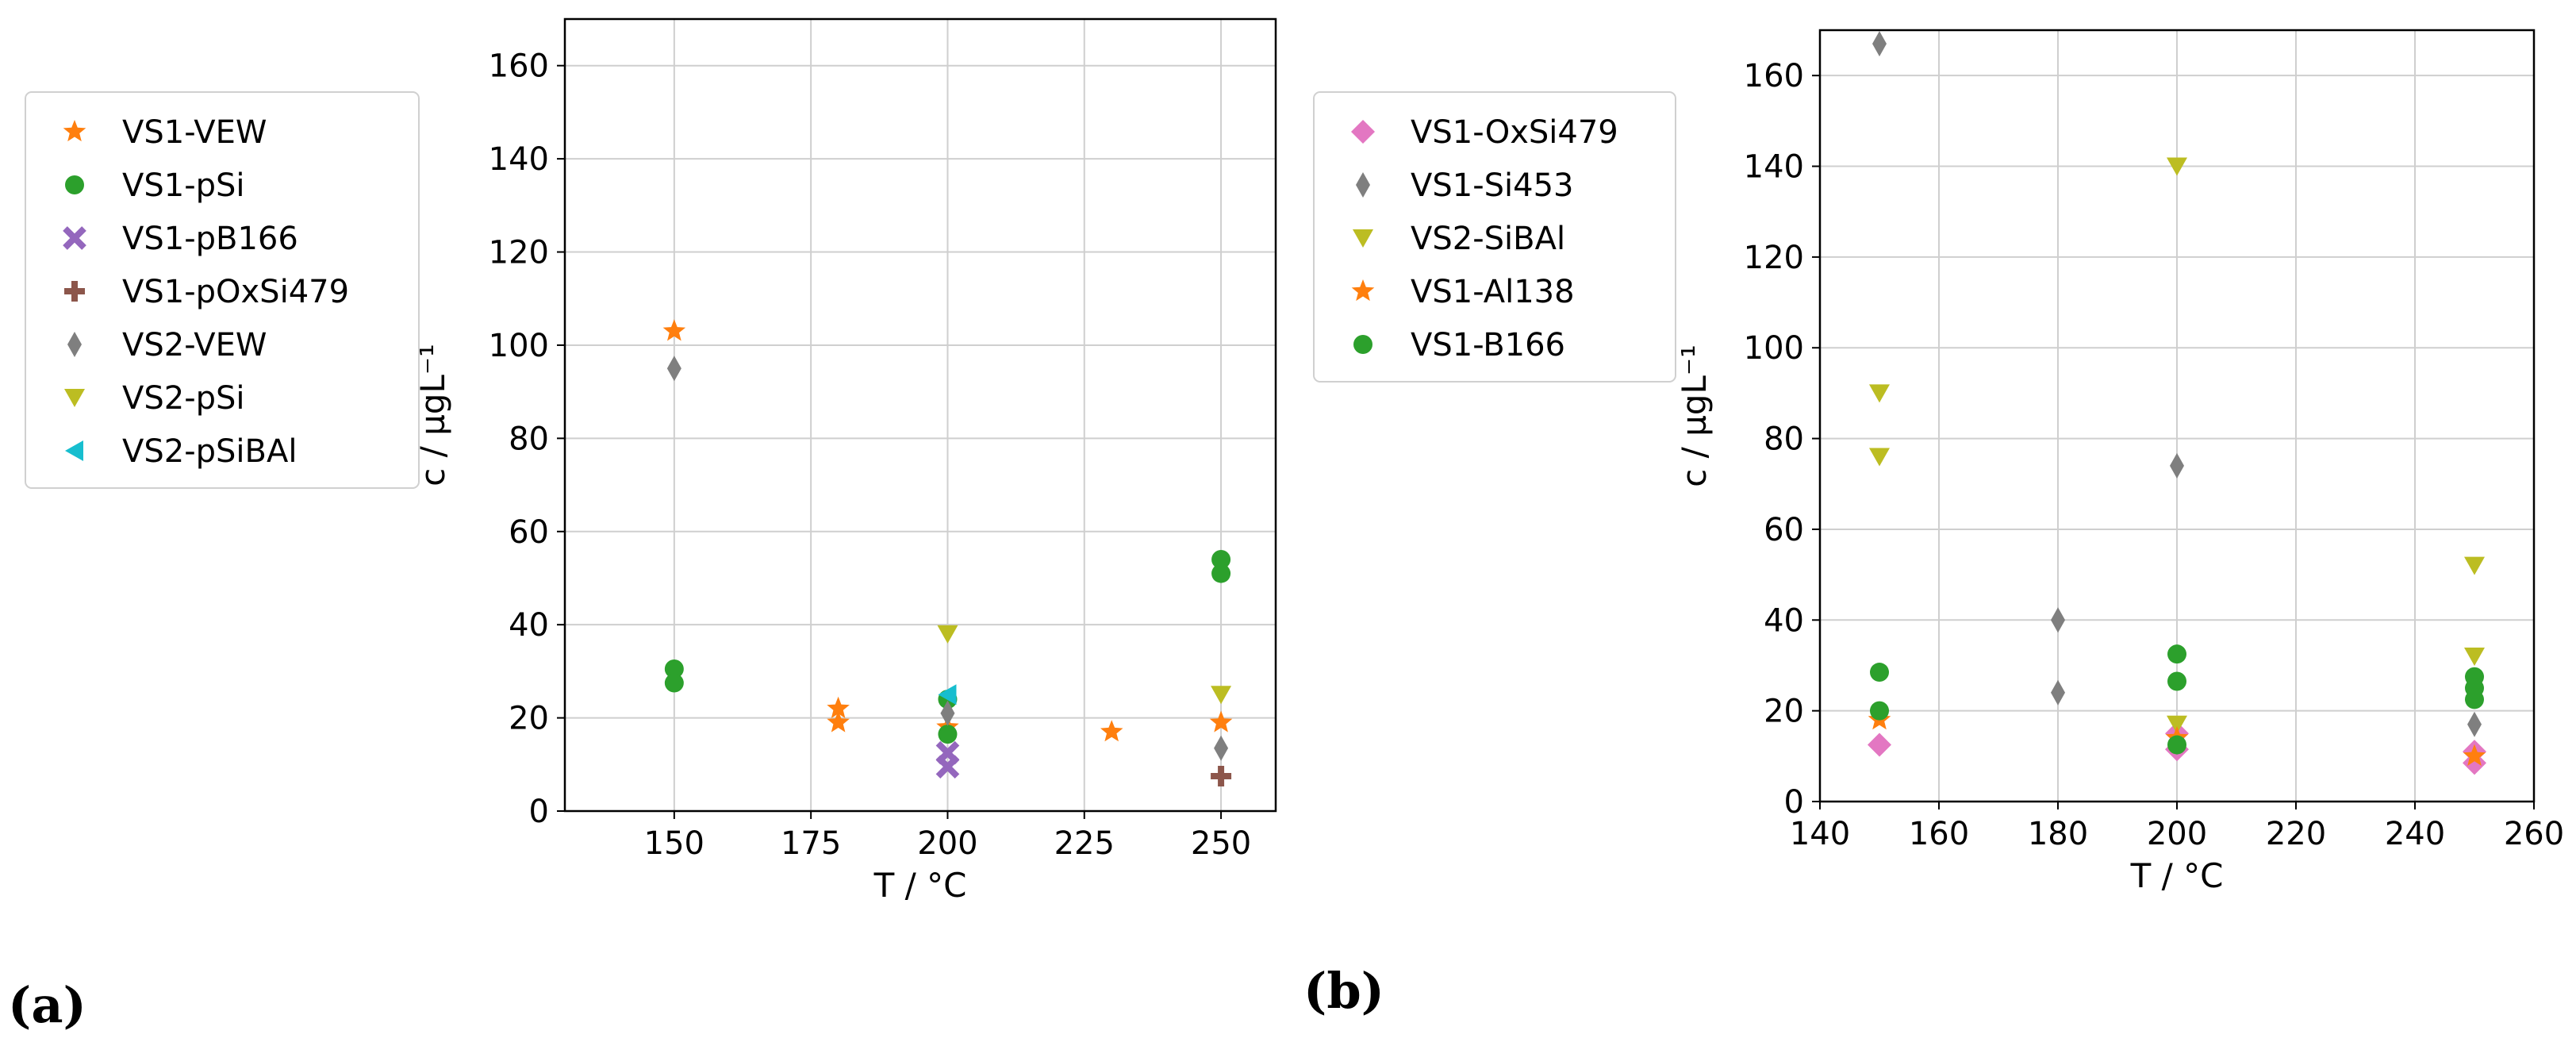  I want to click on y-tick-label: 20, so click(529, 719).